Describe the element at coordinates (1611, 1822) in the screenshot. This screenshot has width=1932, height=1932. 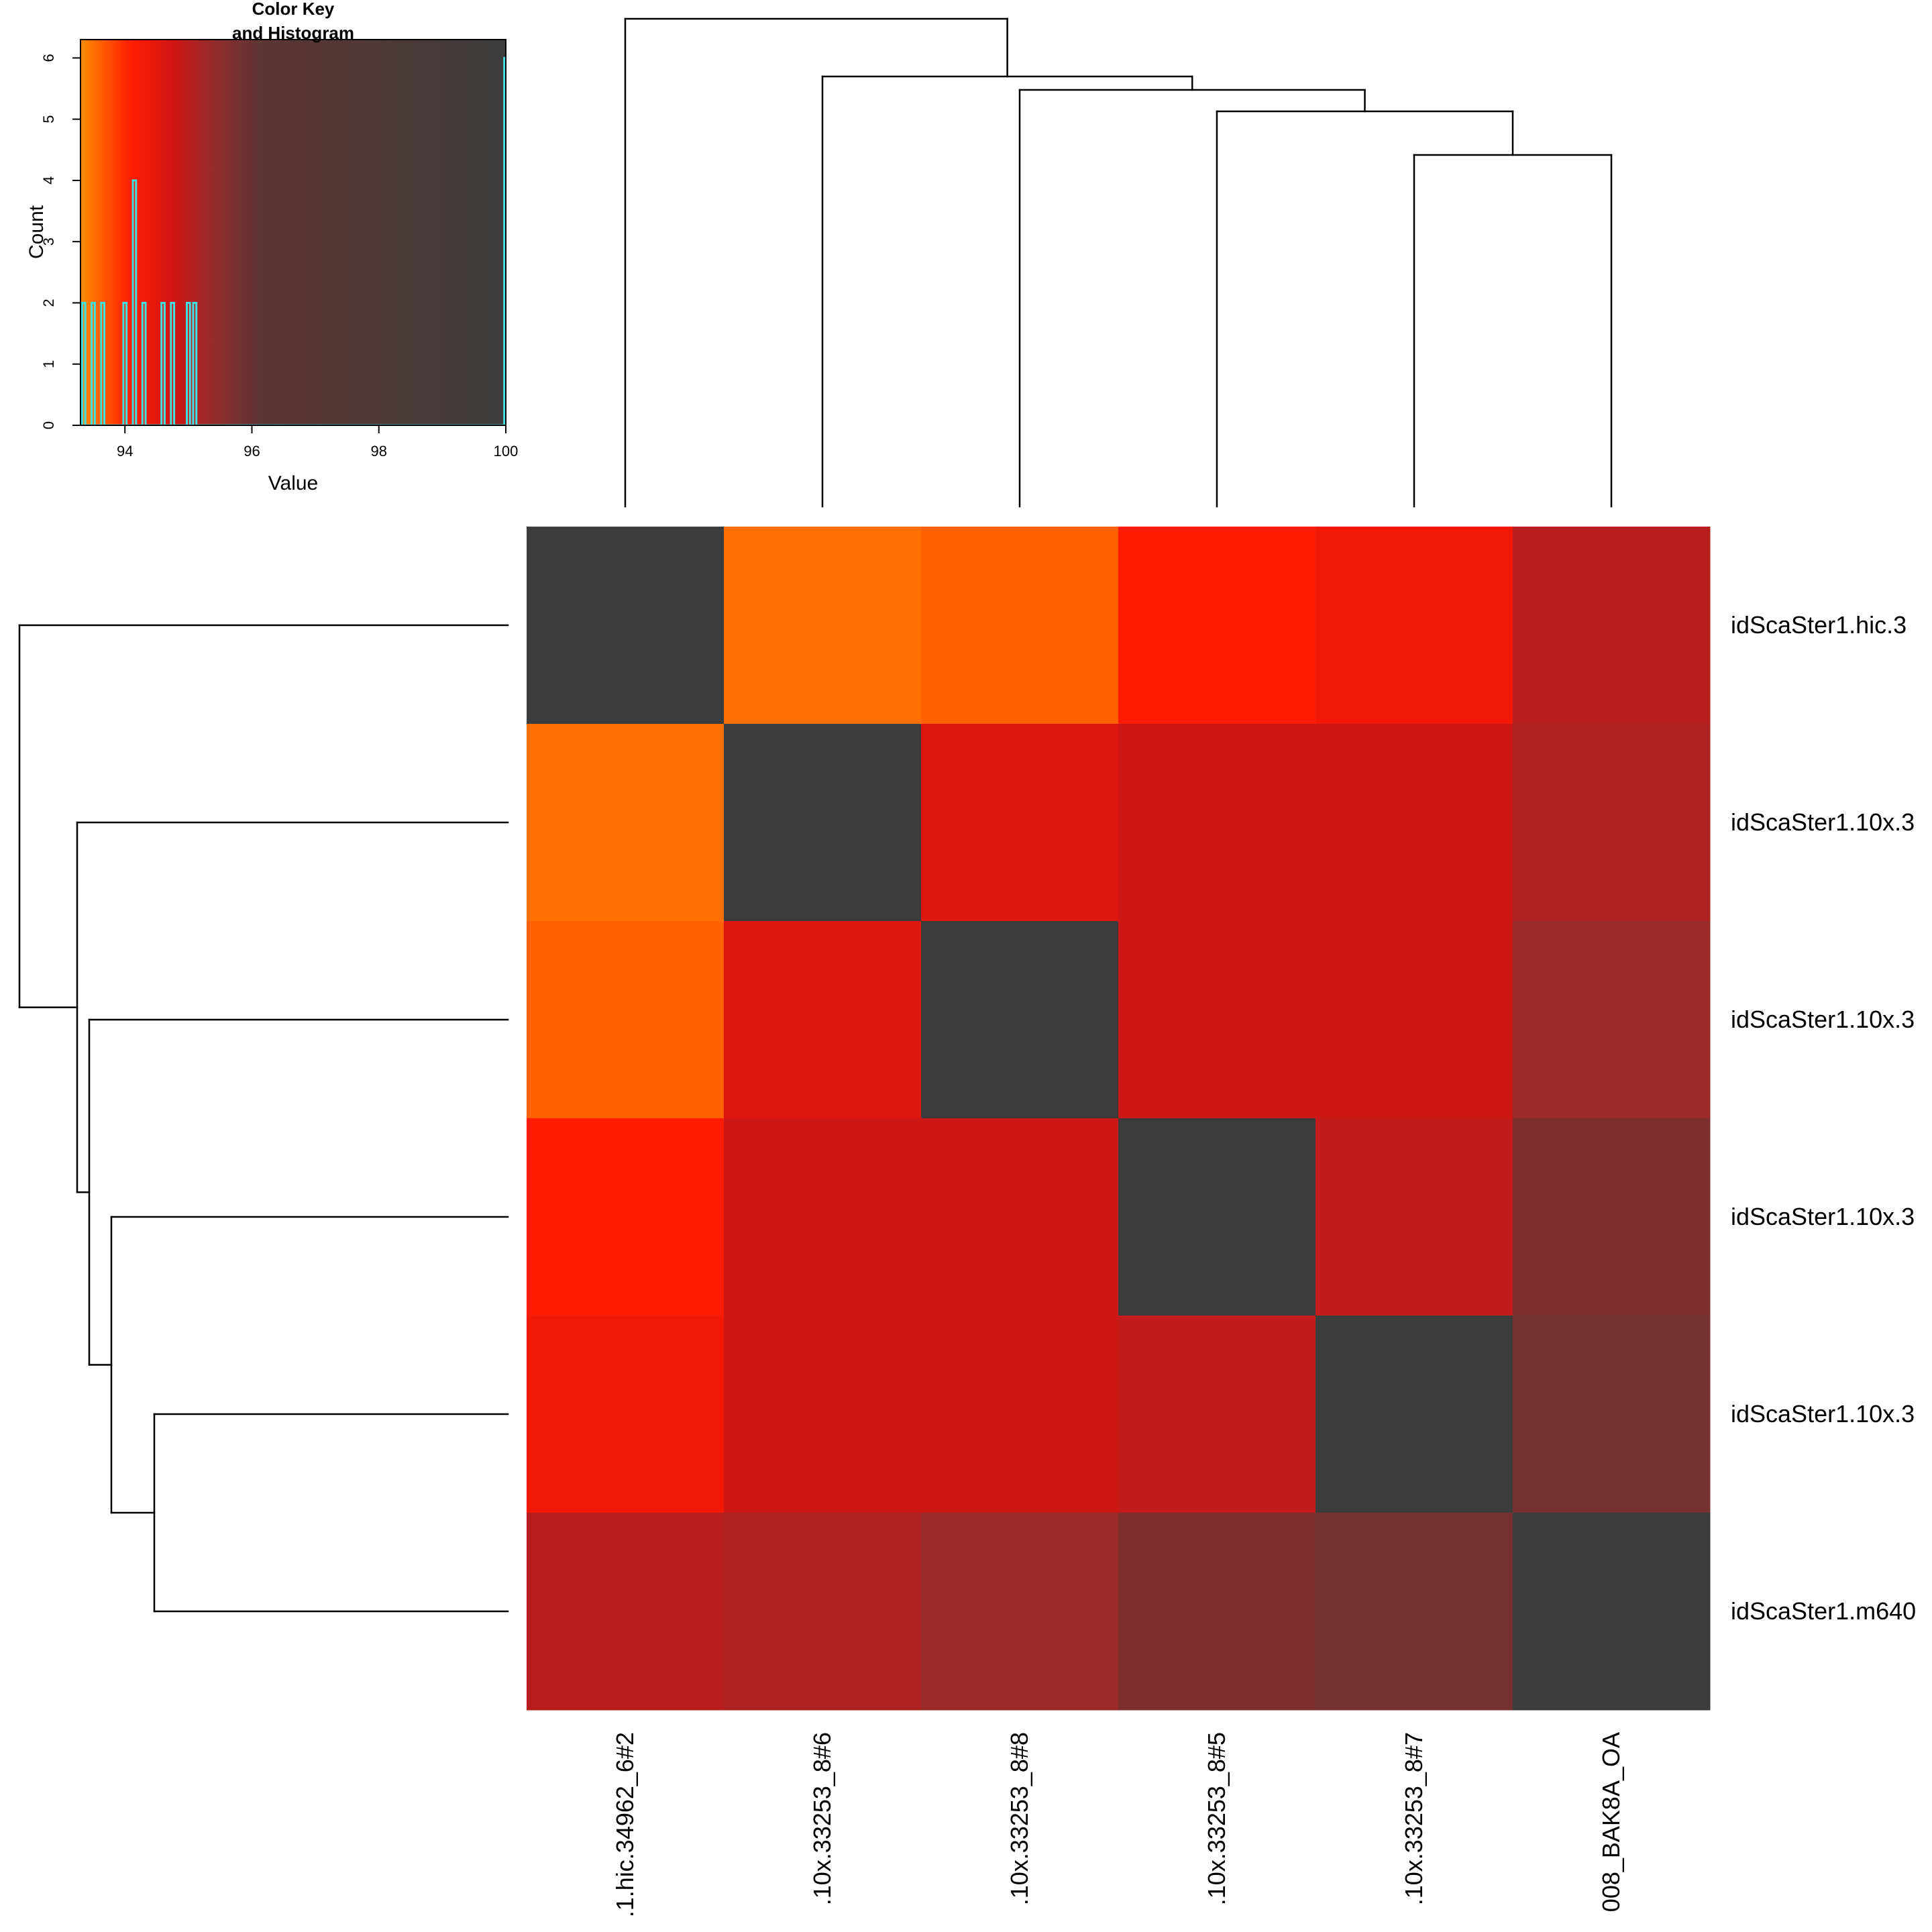
I see `column-label: 008_BAK8A_OA` at that location.